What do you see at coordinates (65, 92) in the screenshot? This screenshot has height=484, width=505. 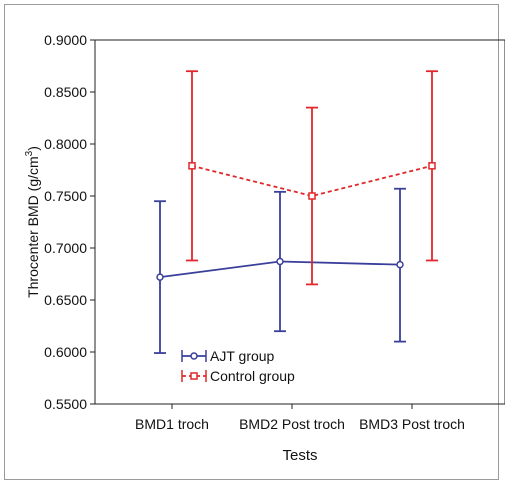 I see `y-tick-label: 0.8500` at bounding box center [65, 92].